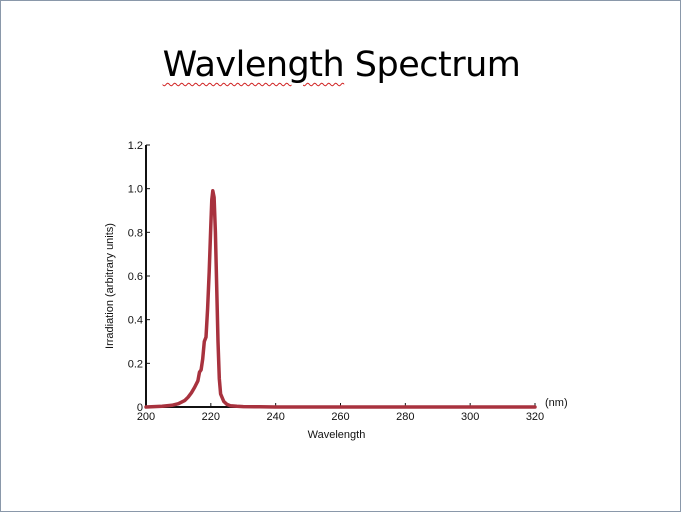 The image size is (681, 512). I want to click on x-tick-label: 320, so click(535, 417).